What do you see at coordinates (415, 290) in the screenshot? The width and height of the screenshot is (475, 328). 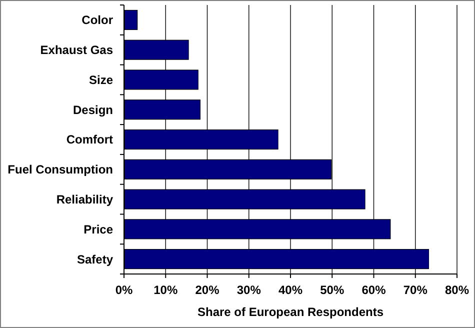 I see `x-tick-label: 70%` at bounding box center [415, 290].